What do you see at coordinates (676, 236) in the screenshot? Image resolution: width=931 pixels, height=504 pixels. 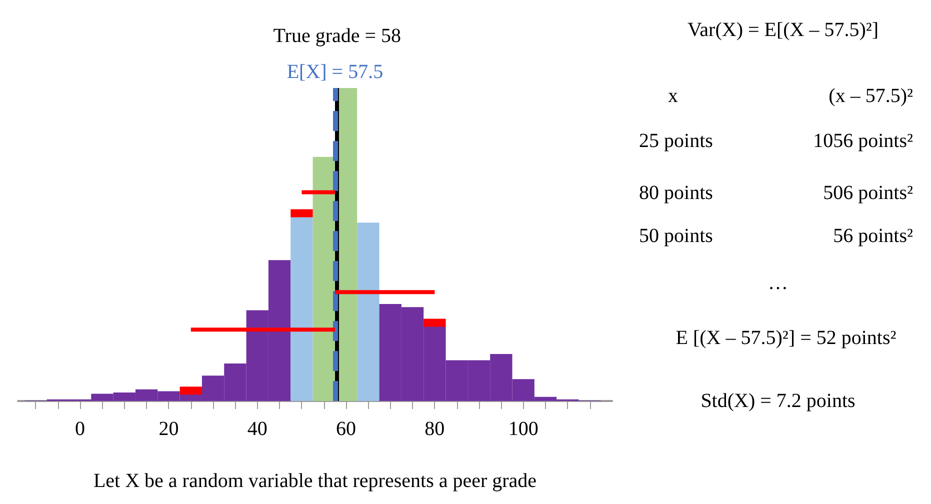 I see `text: 50 points` at bounding box center [676, 236].